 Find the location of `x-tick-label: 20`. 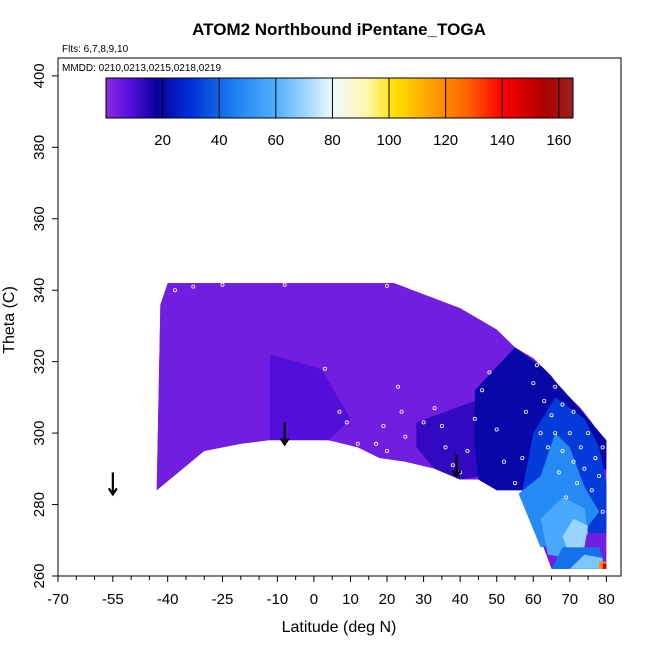

x-tick-label: 20 is located at coordinates (387, 599).